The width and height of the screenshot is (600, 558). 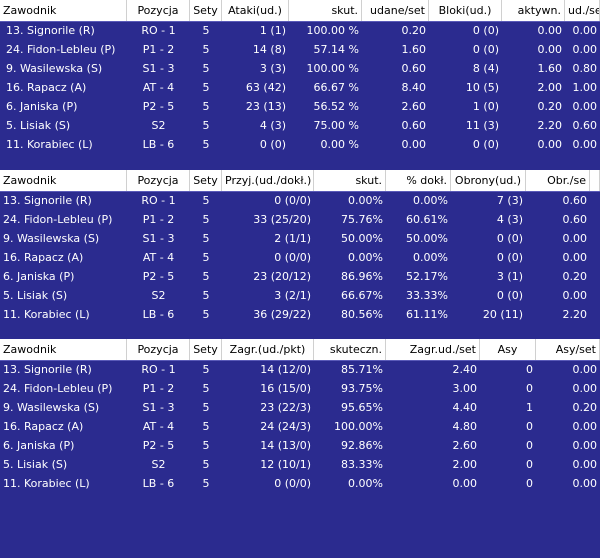 I want to click on table-cell-receptions: 2 (1/1), so click(x=292, y=238).